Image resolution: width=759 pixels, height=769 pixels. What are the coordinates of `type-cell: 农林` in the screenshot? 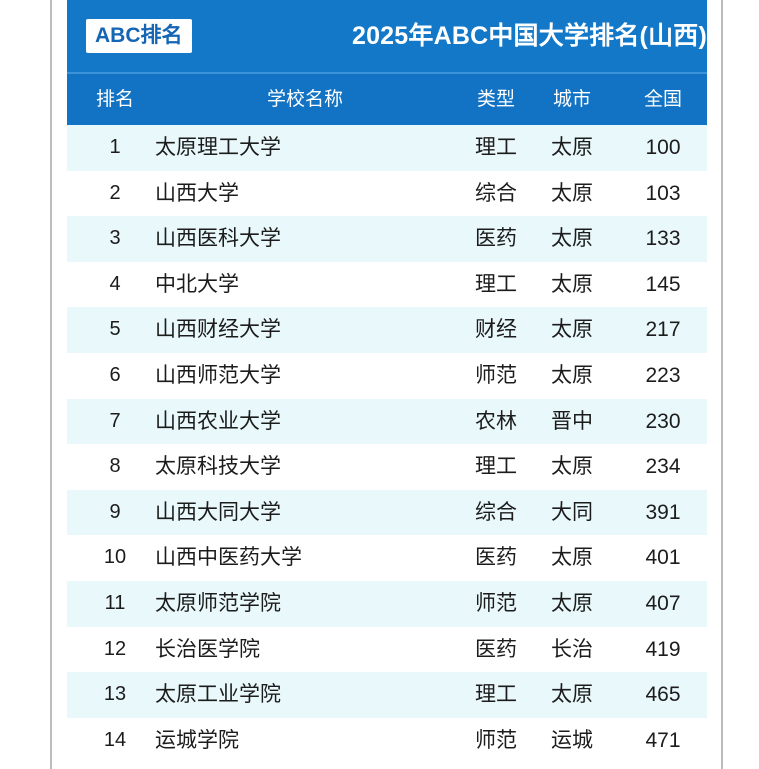 It's located at (496, 421).